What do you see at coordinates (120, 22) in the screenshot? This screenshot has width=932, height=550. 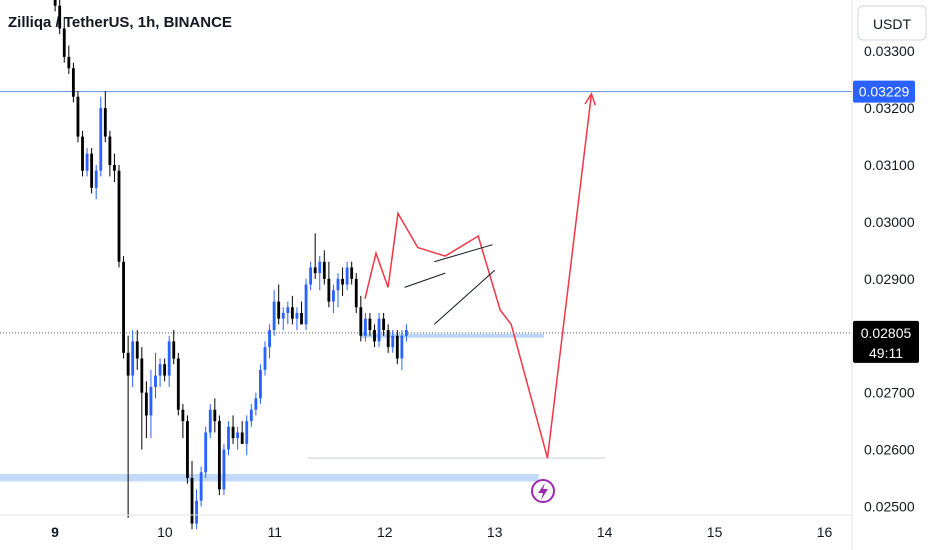 I see `chart-title: Zilliqa / TetherUS, 1h, BINANCE` at bounding box center [120, 22].